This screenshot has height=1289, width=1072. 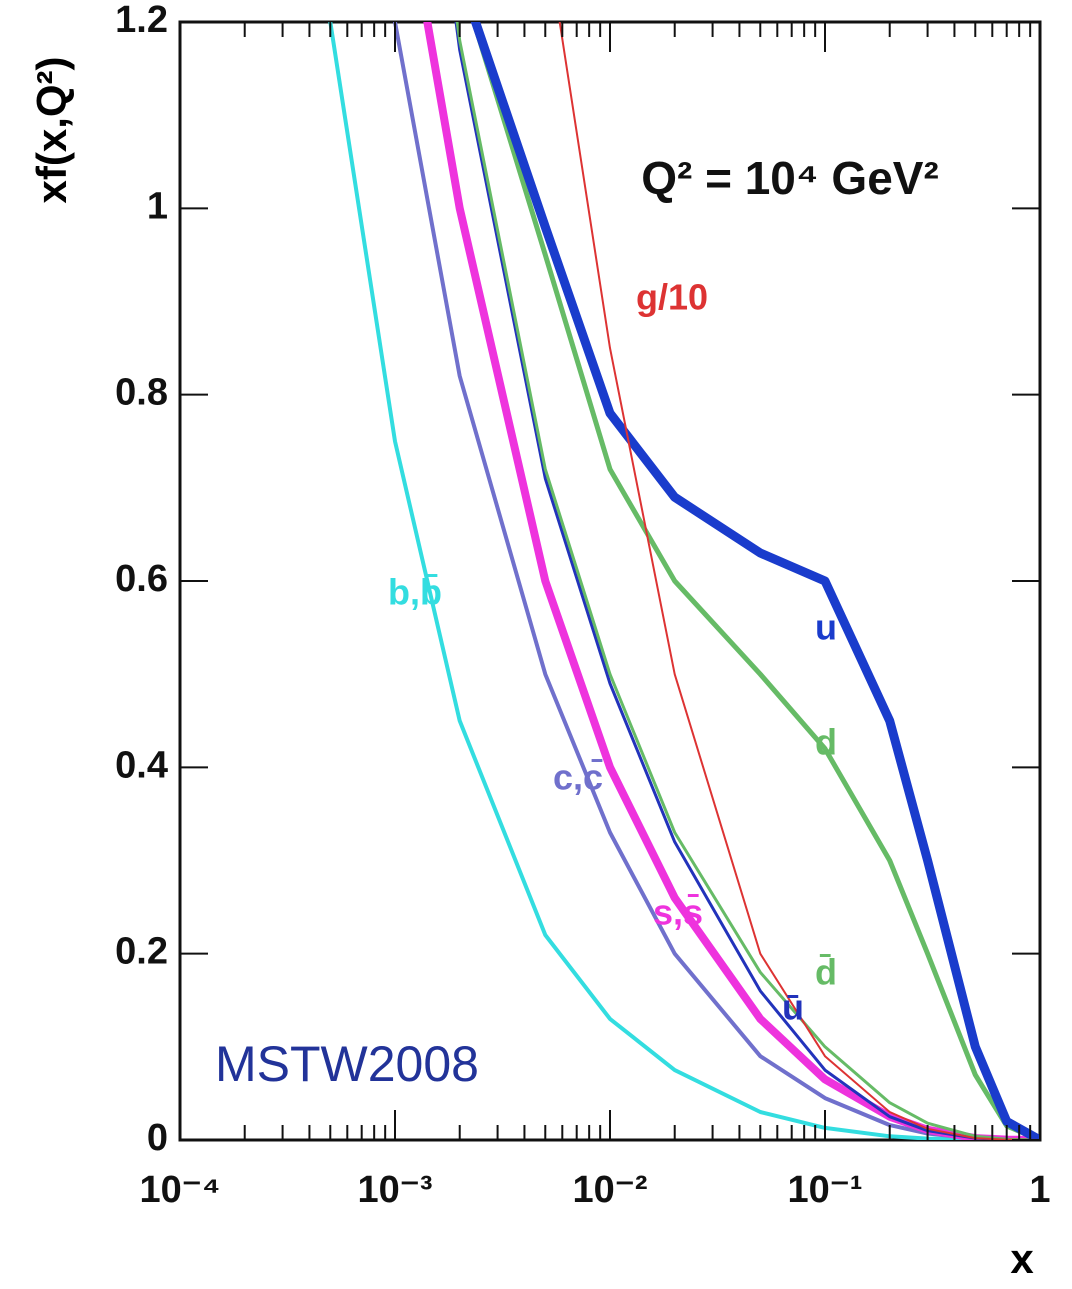 What do you see at coordinates (610, 1190) in the screenshot?
I see `x-tick-label: 10⁻²` at bounding box center [610, 1190].